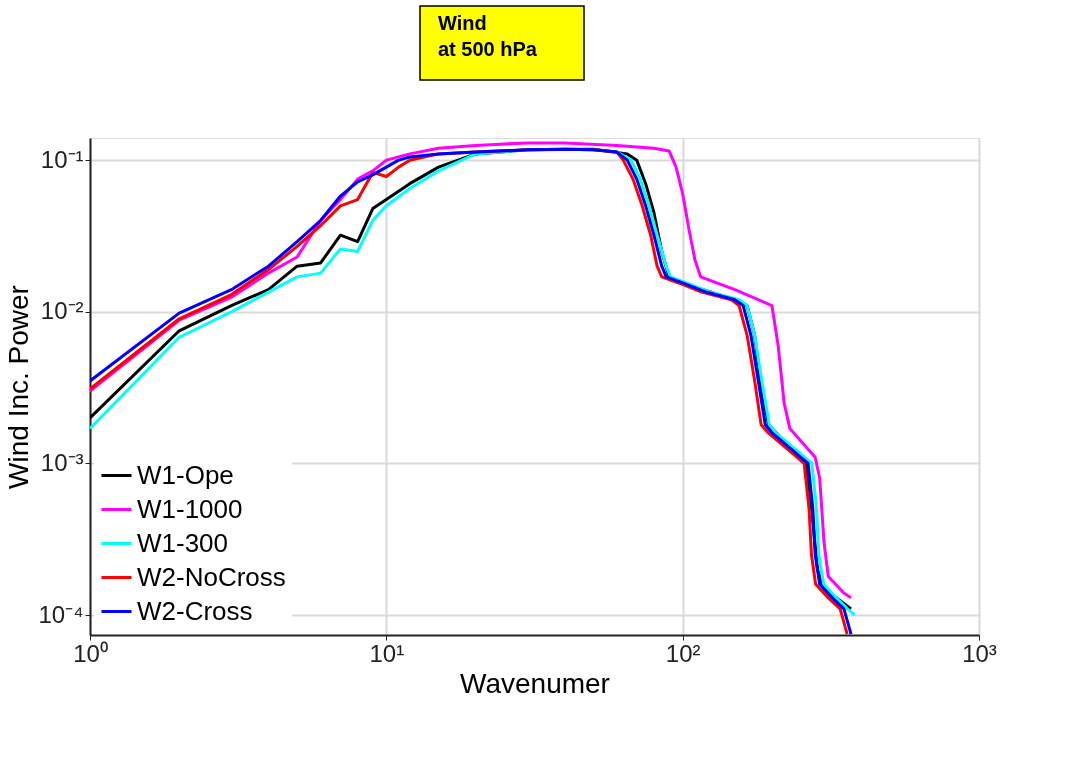  What do you see at coordinates (535, 683) in the screenshot?
I see `x-axis-title: Wavenumer` at bounding box center [535, 683].